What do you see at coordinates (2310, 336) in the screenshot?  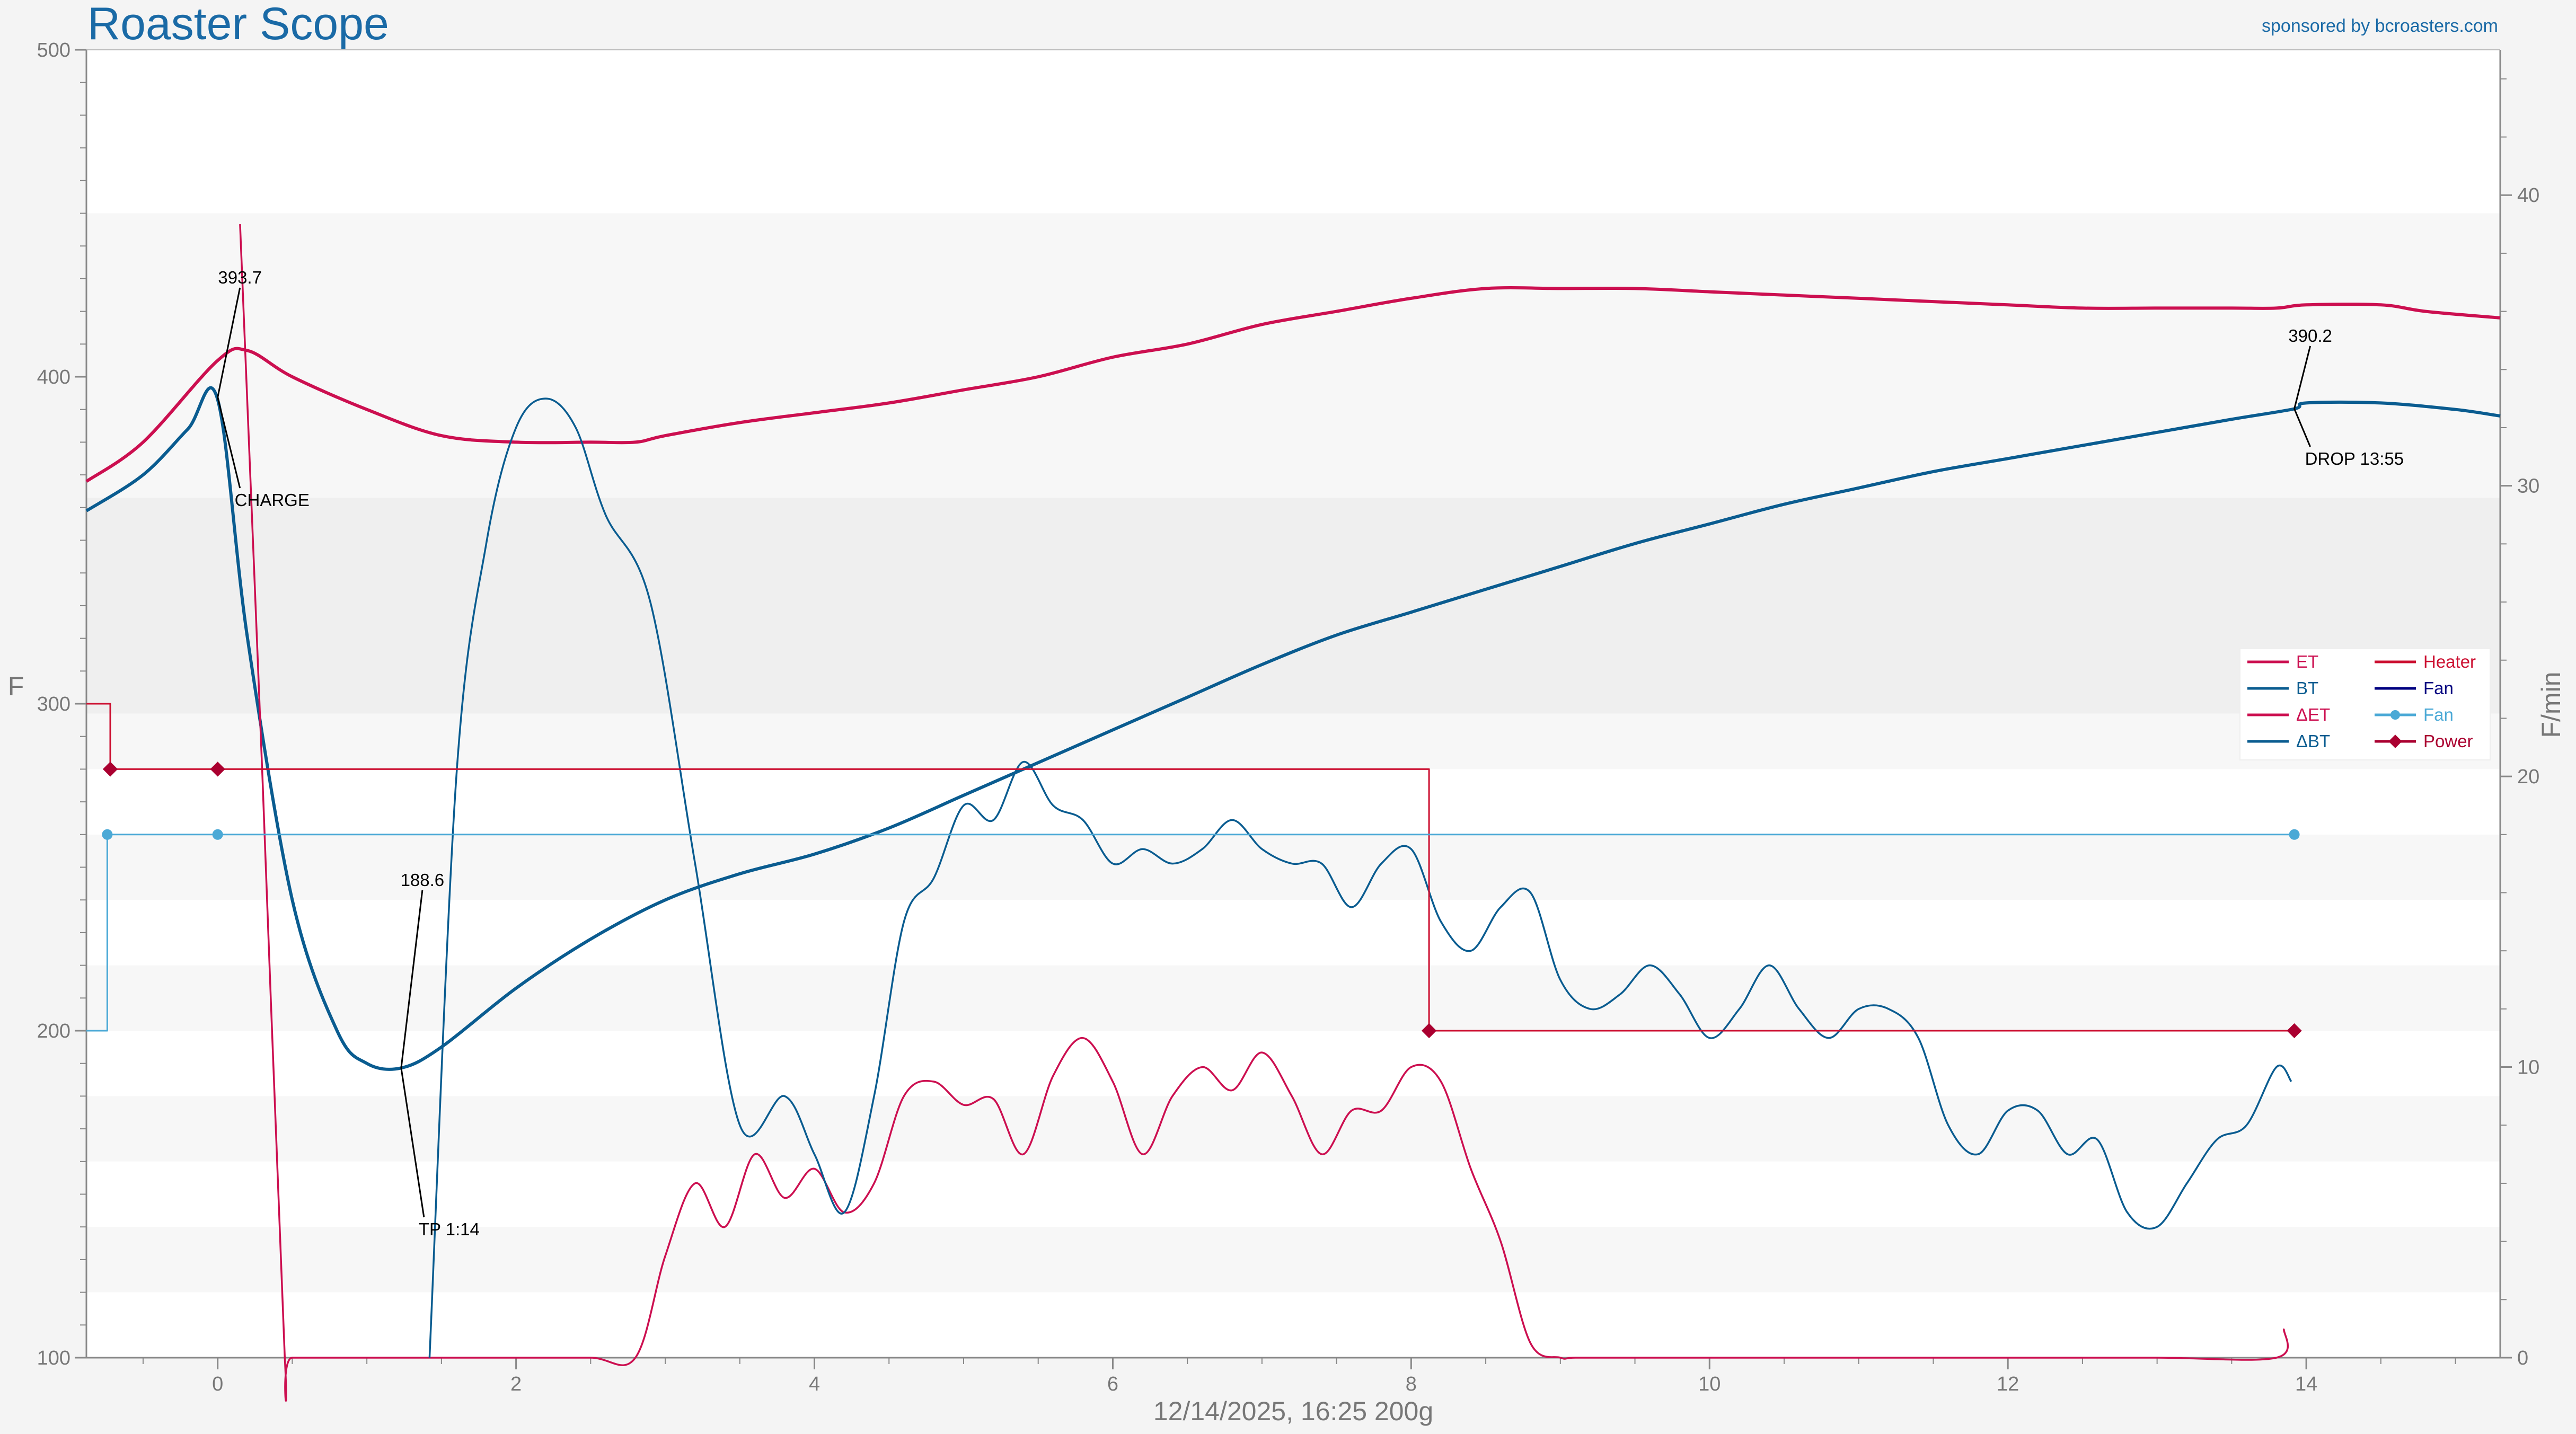 I see `annotation-value: 390.2` at bounding box center [2310, 336].